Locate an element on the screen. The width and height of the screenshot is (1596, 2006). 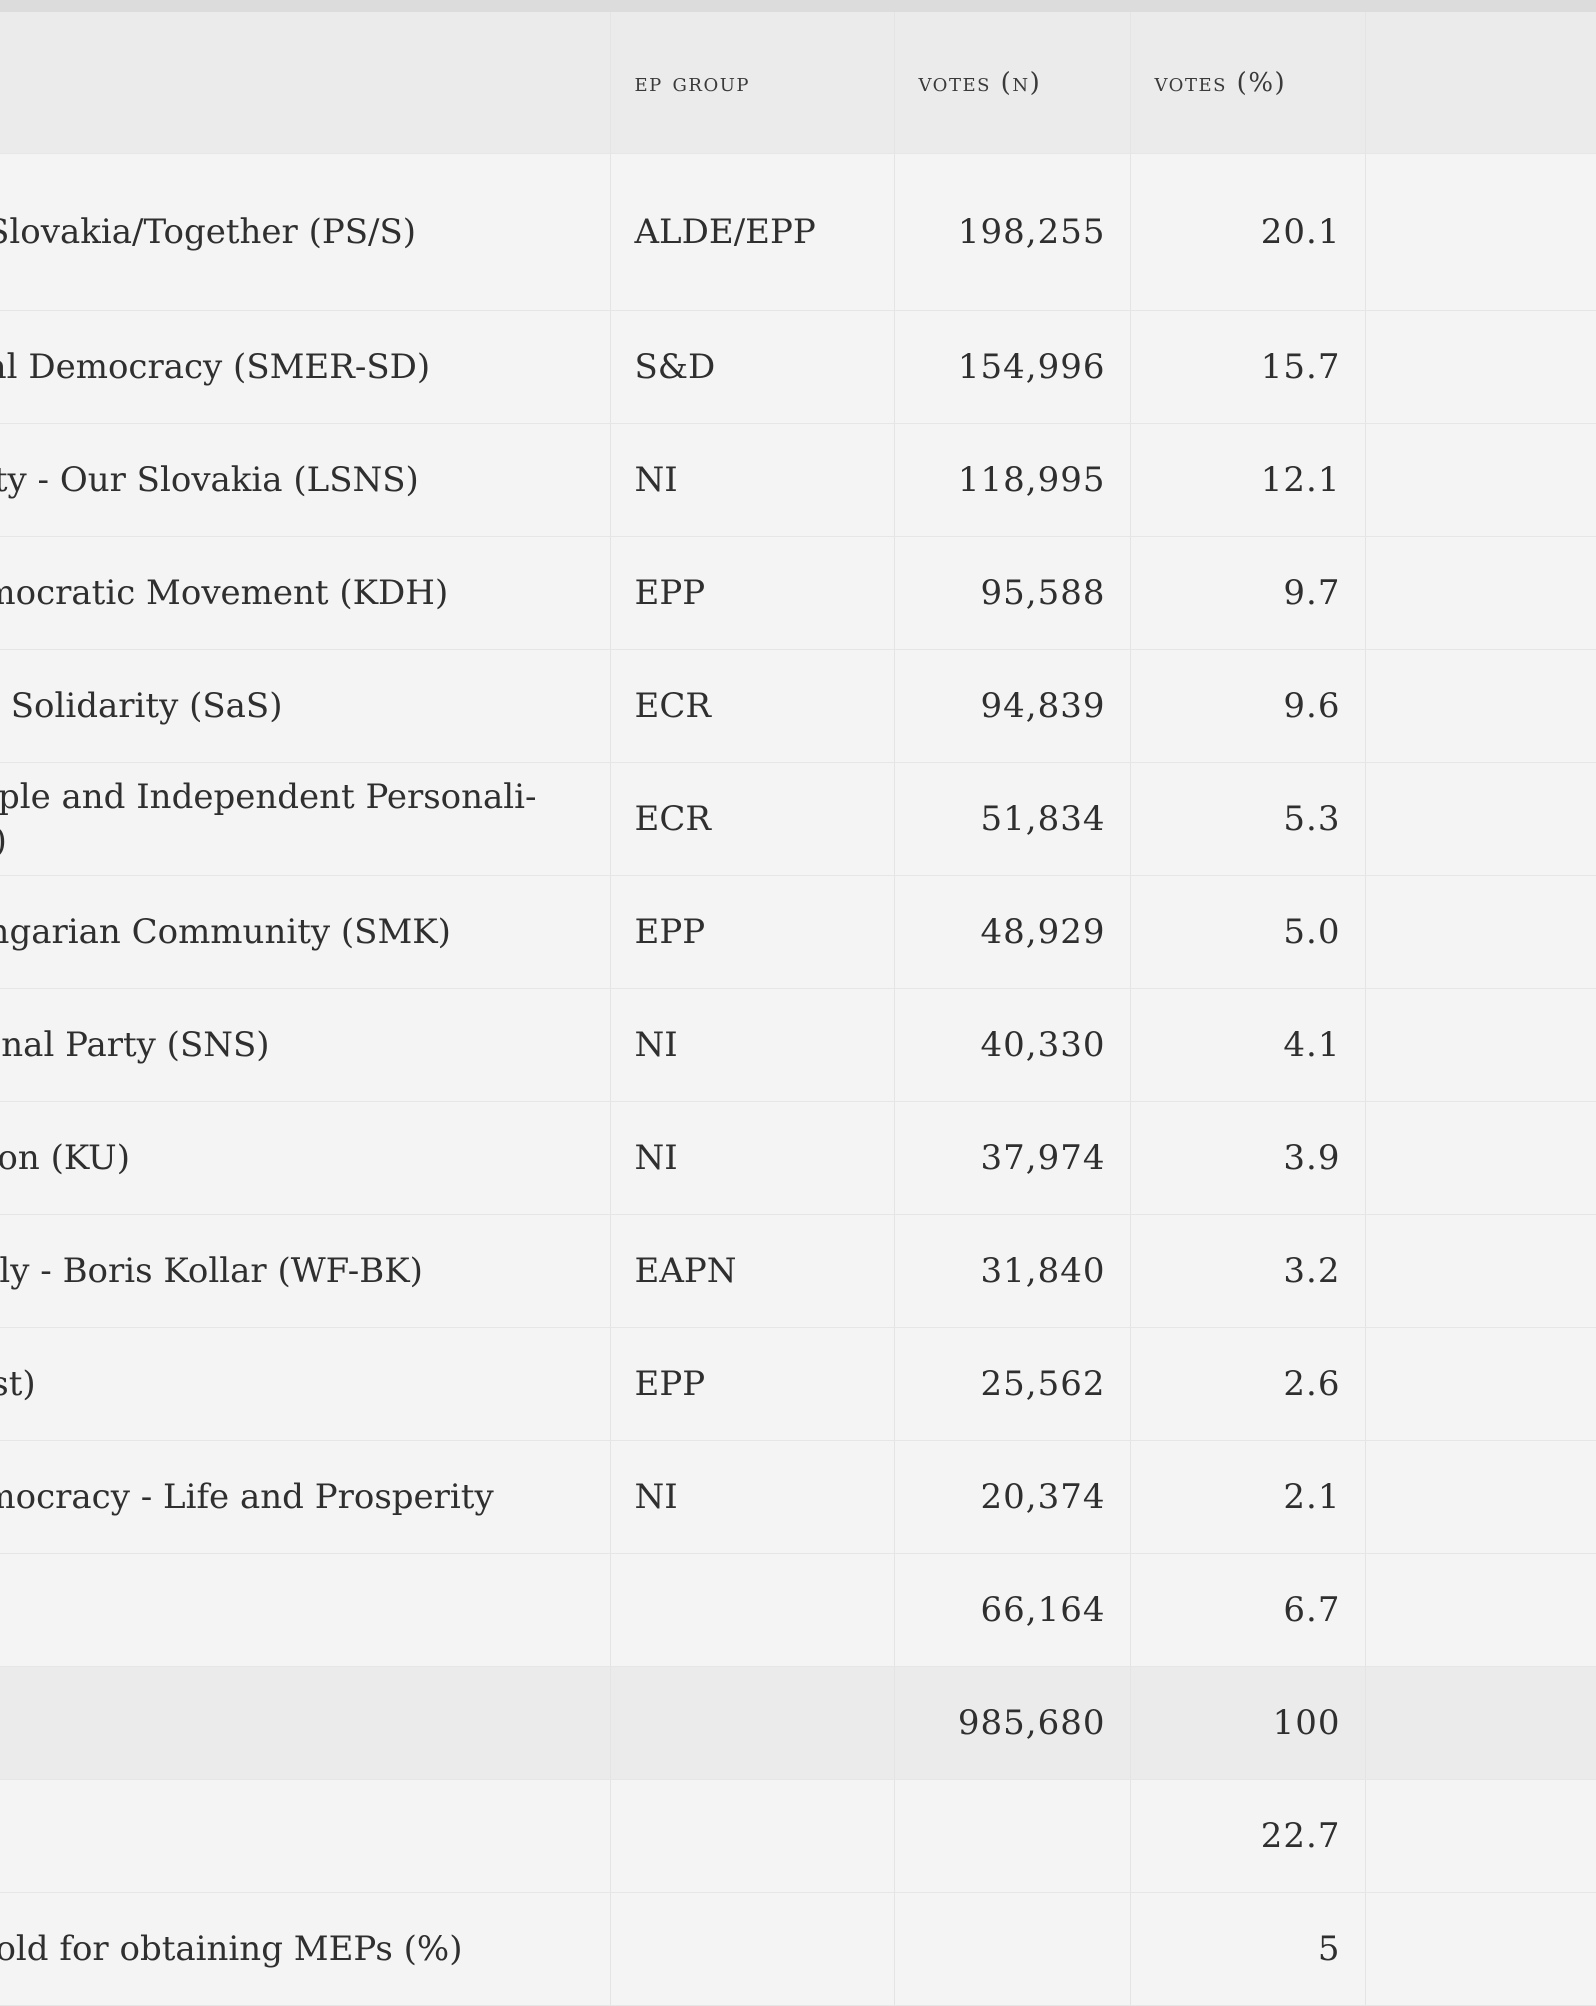
party-name: Party - Our Slovakia (LSNS) is located at coordinates (209, 480).